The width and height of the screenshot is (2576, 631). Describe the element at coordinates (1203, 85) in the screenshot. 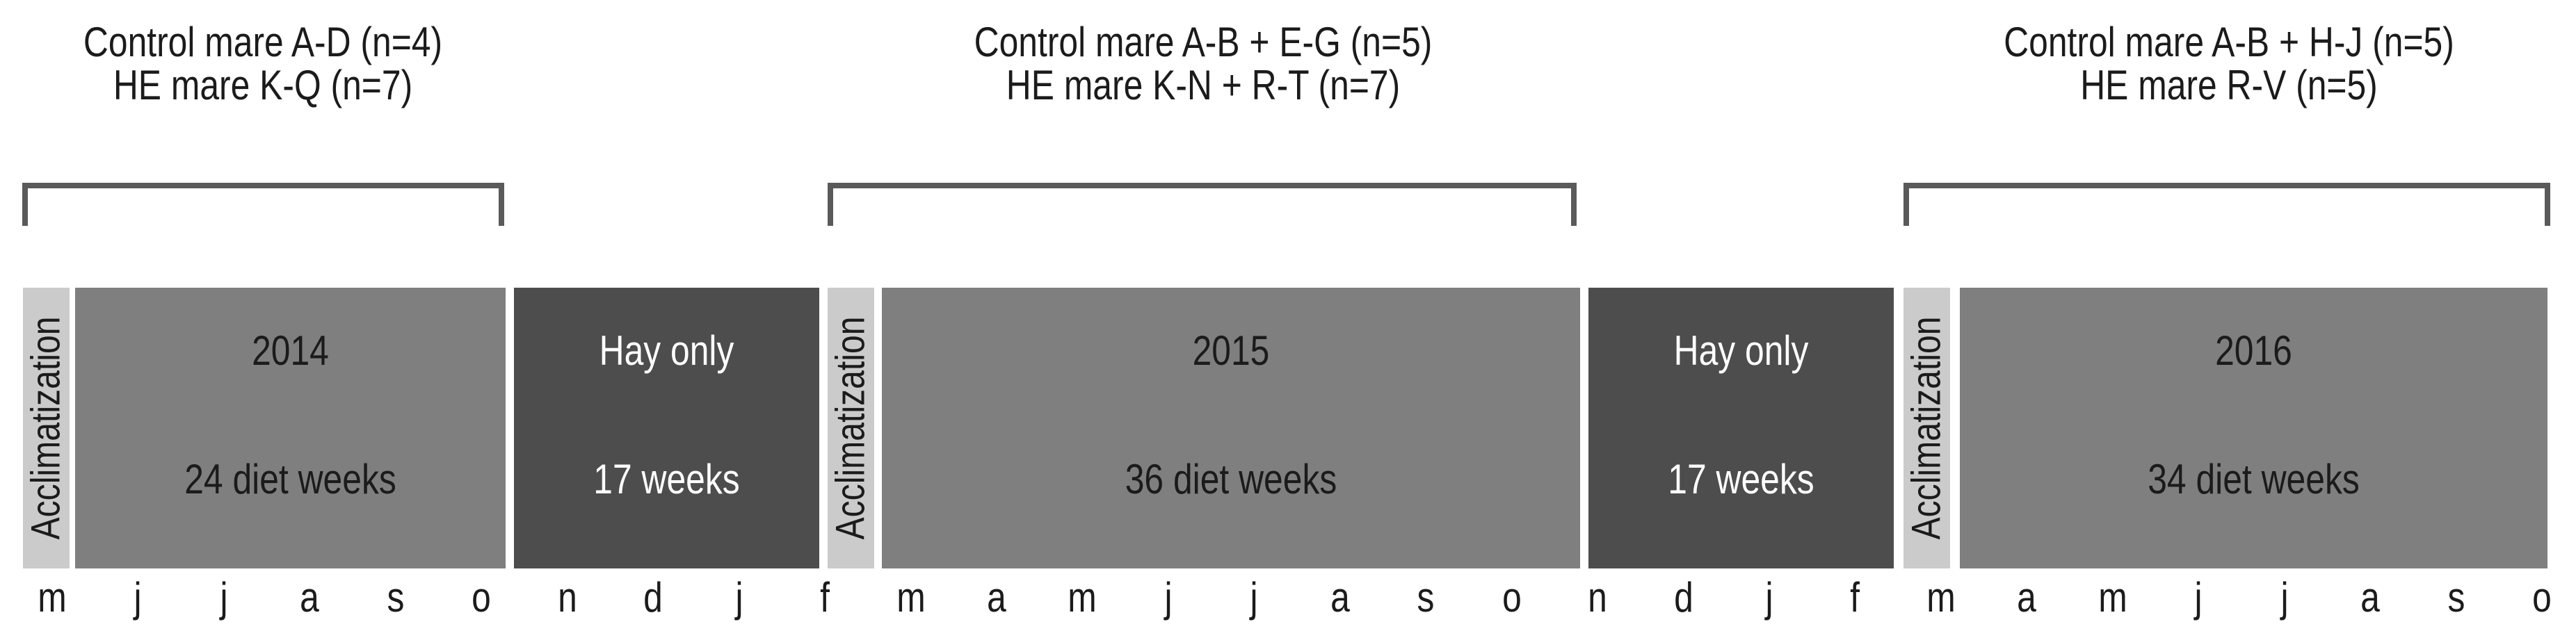

I see `group-label-2015-line2: HE mare K-N + R-T (n=7)` at that location.